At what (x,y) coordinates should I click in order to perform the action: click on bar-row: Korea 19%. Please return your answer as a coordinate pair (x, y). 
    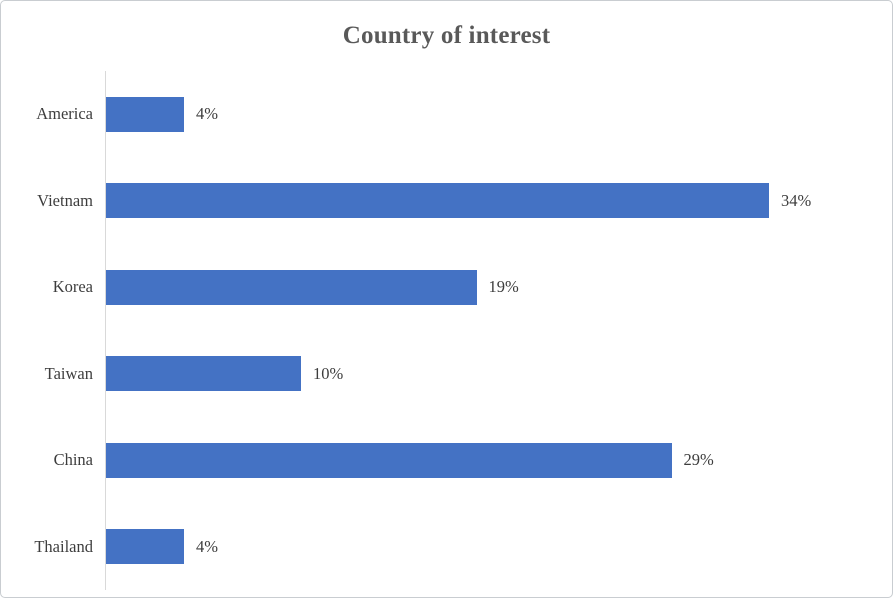
    Looking at the image, I should click on (446, 287).